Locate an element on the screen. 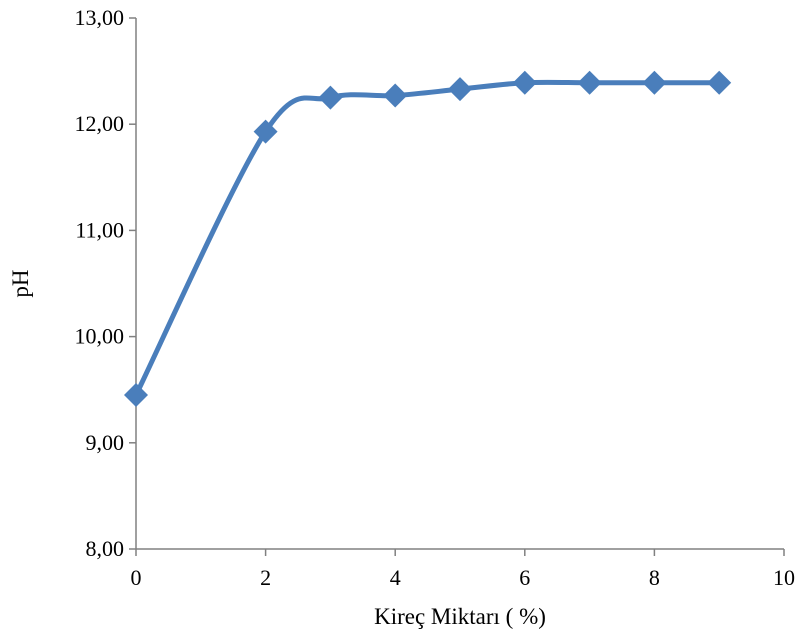 Image resolution: width=801 pixels, height=636 pixels. y-tick-label: 11,00 is located at coordinates (99, 229).